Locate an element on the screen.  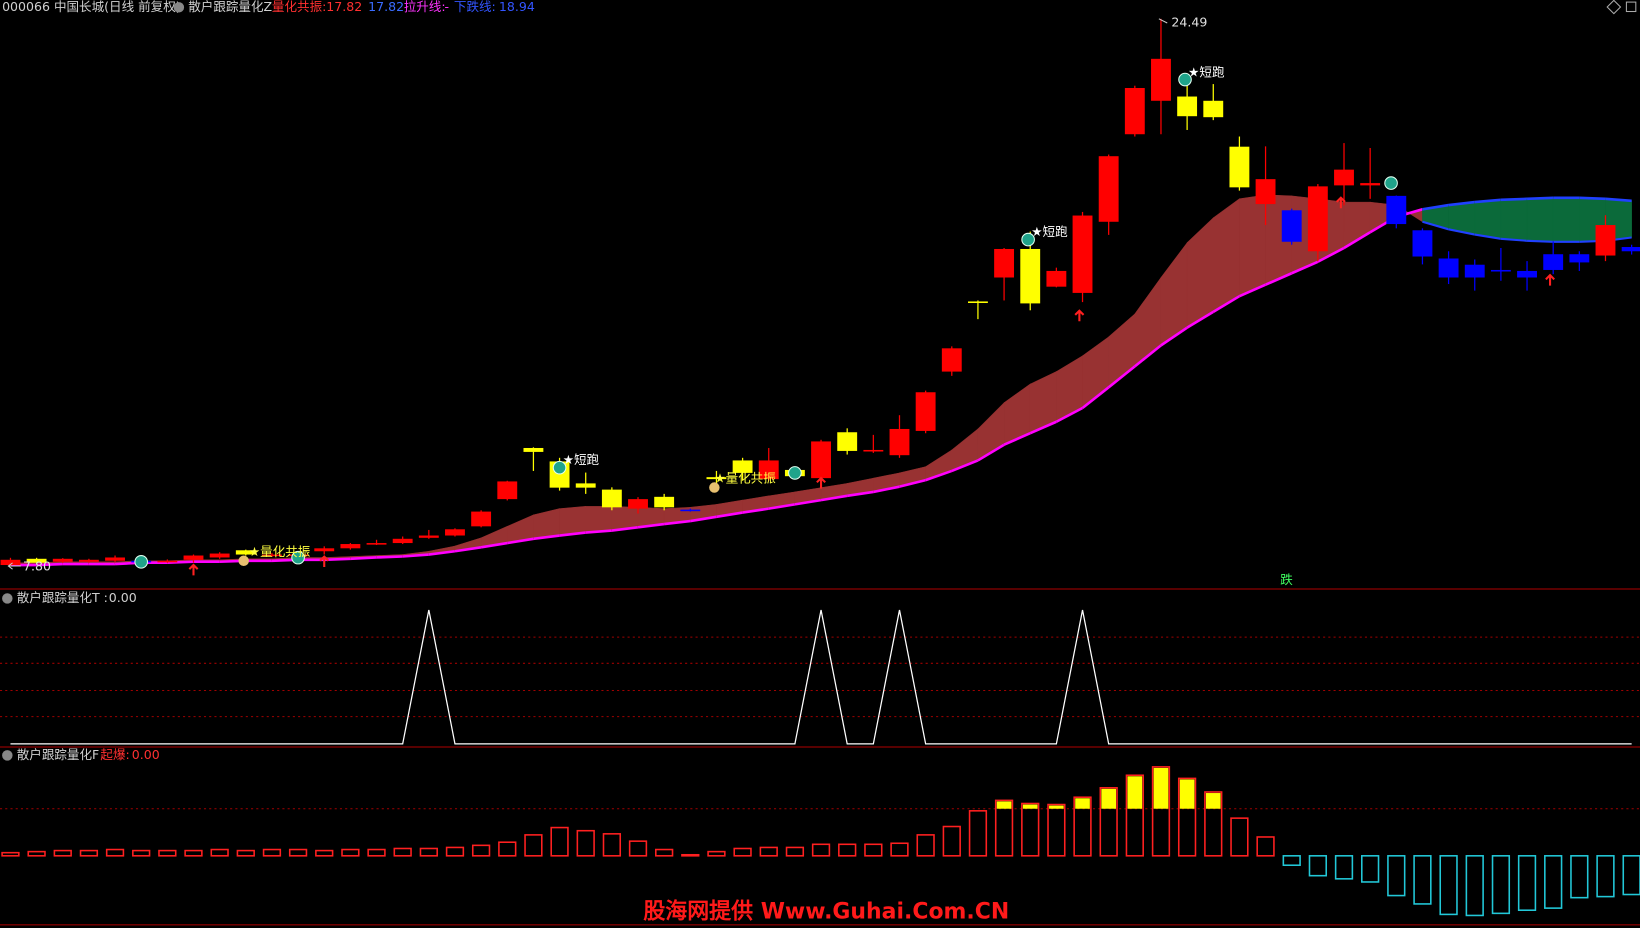
max-pointer is located at coordinates (1163, 21).